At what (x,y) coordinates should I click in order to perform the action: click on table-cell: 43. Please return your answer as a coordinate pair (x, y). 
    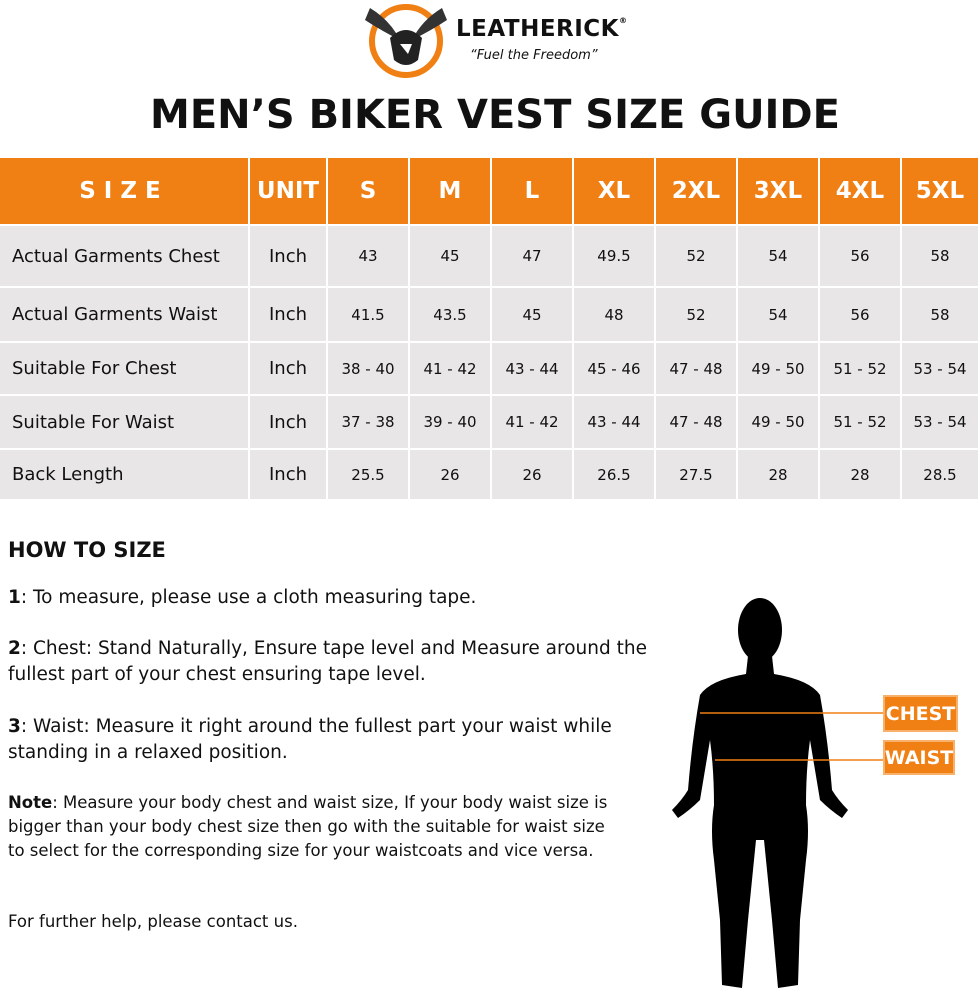
    Looking at the image, I should click on (369, 257).